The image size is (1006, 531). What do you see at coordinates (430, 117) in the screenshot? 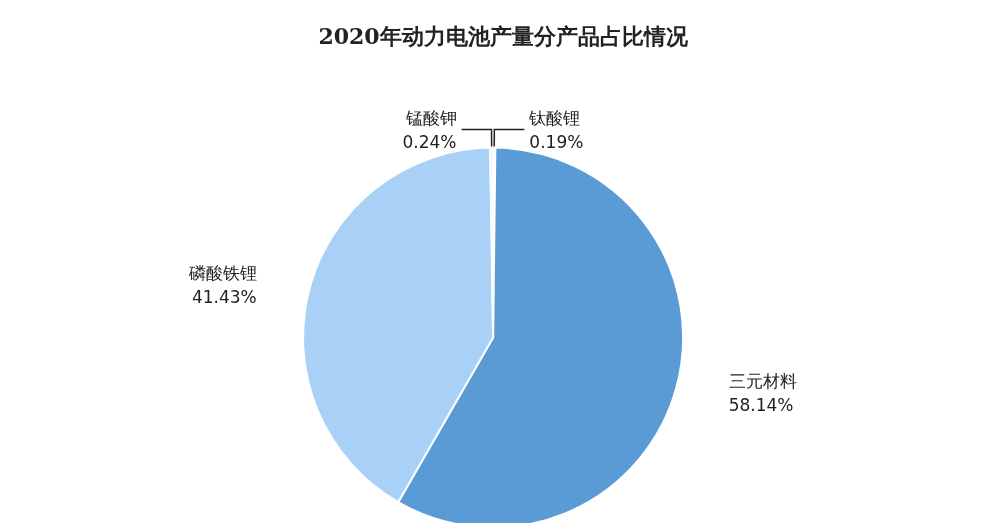
I see `slice-label: 锰酸钾` at bounding box center [430, 117].